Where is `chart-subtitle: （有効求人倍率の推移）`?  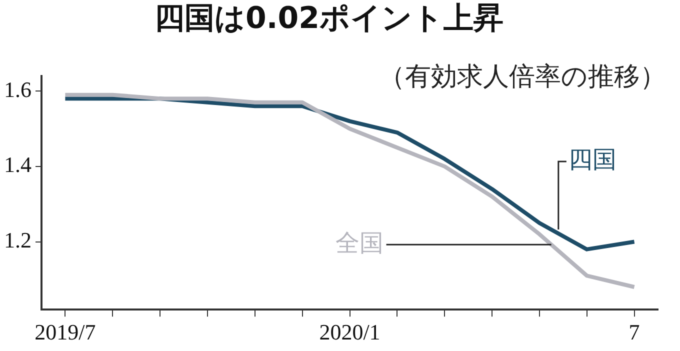
chart-subtitle: （有効求人倍率の推移） is located at coordinates (522, 77).